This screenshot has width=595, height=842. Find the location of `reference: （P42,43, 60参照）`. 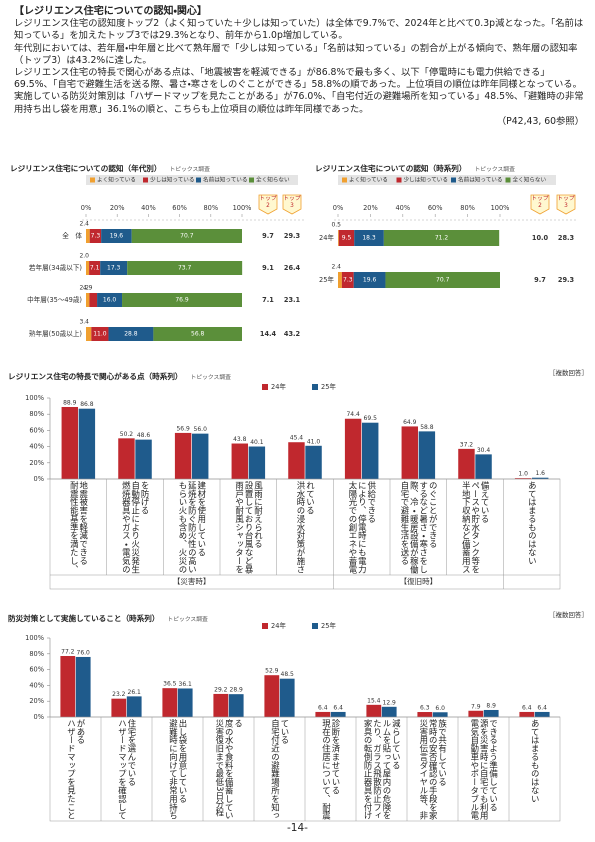

reference: （P42,43, 60参照） is located at coordinates (540, 121).